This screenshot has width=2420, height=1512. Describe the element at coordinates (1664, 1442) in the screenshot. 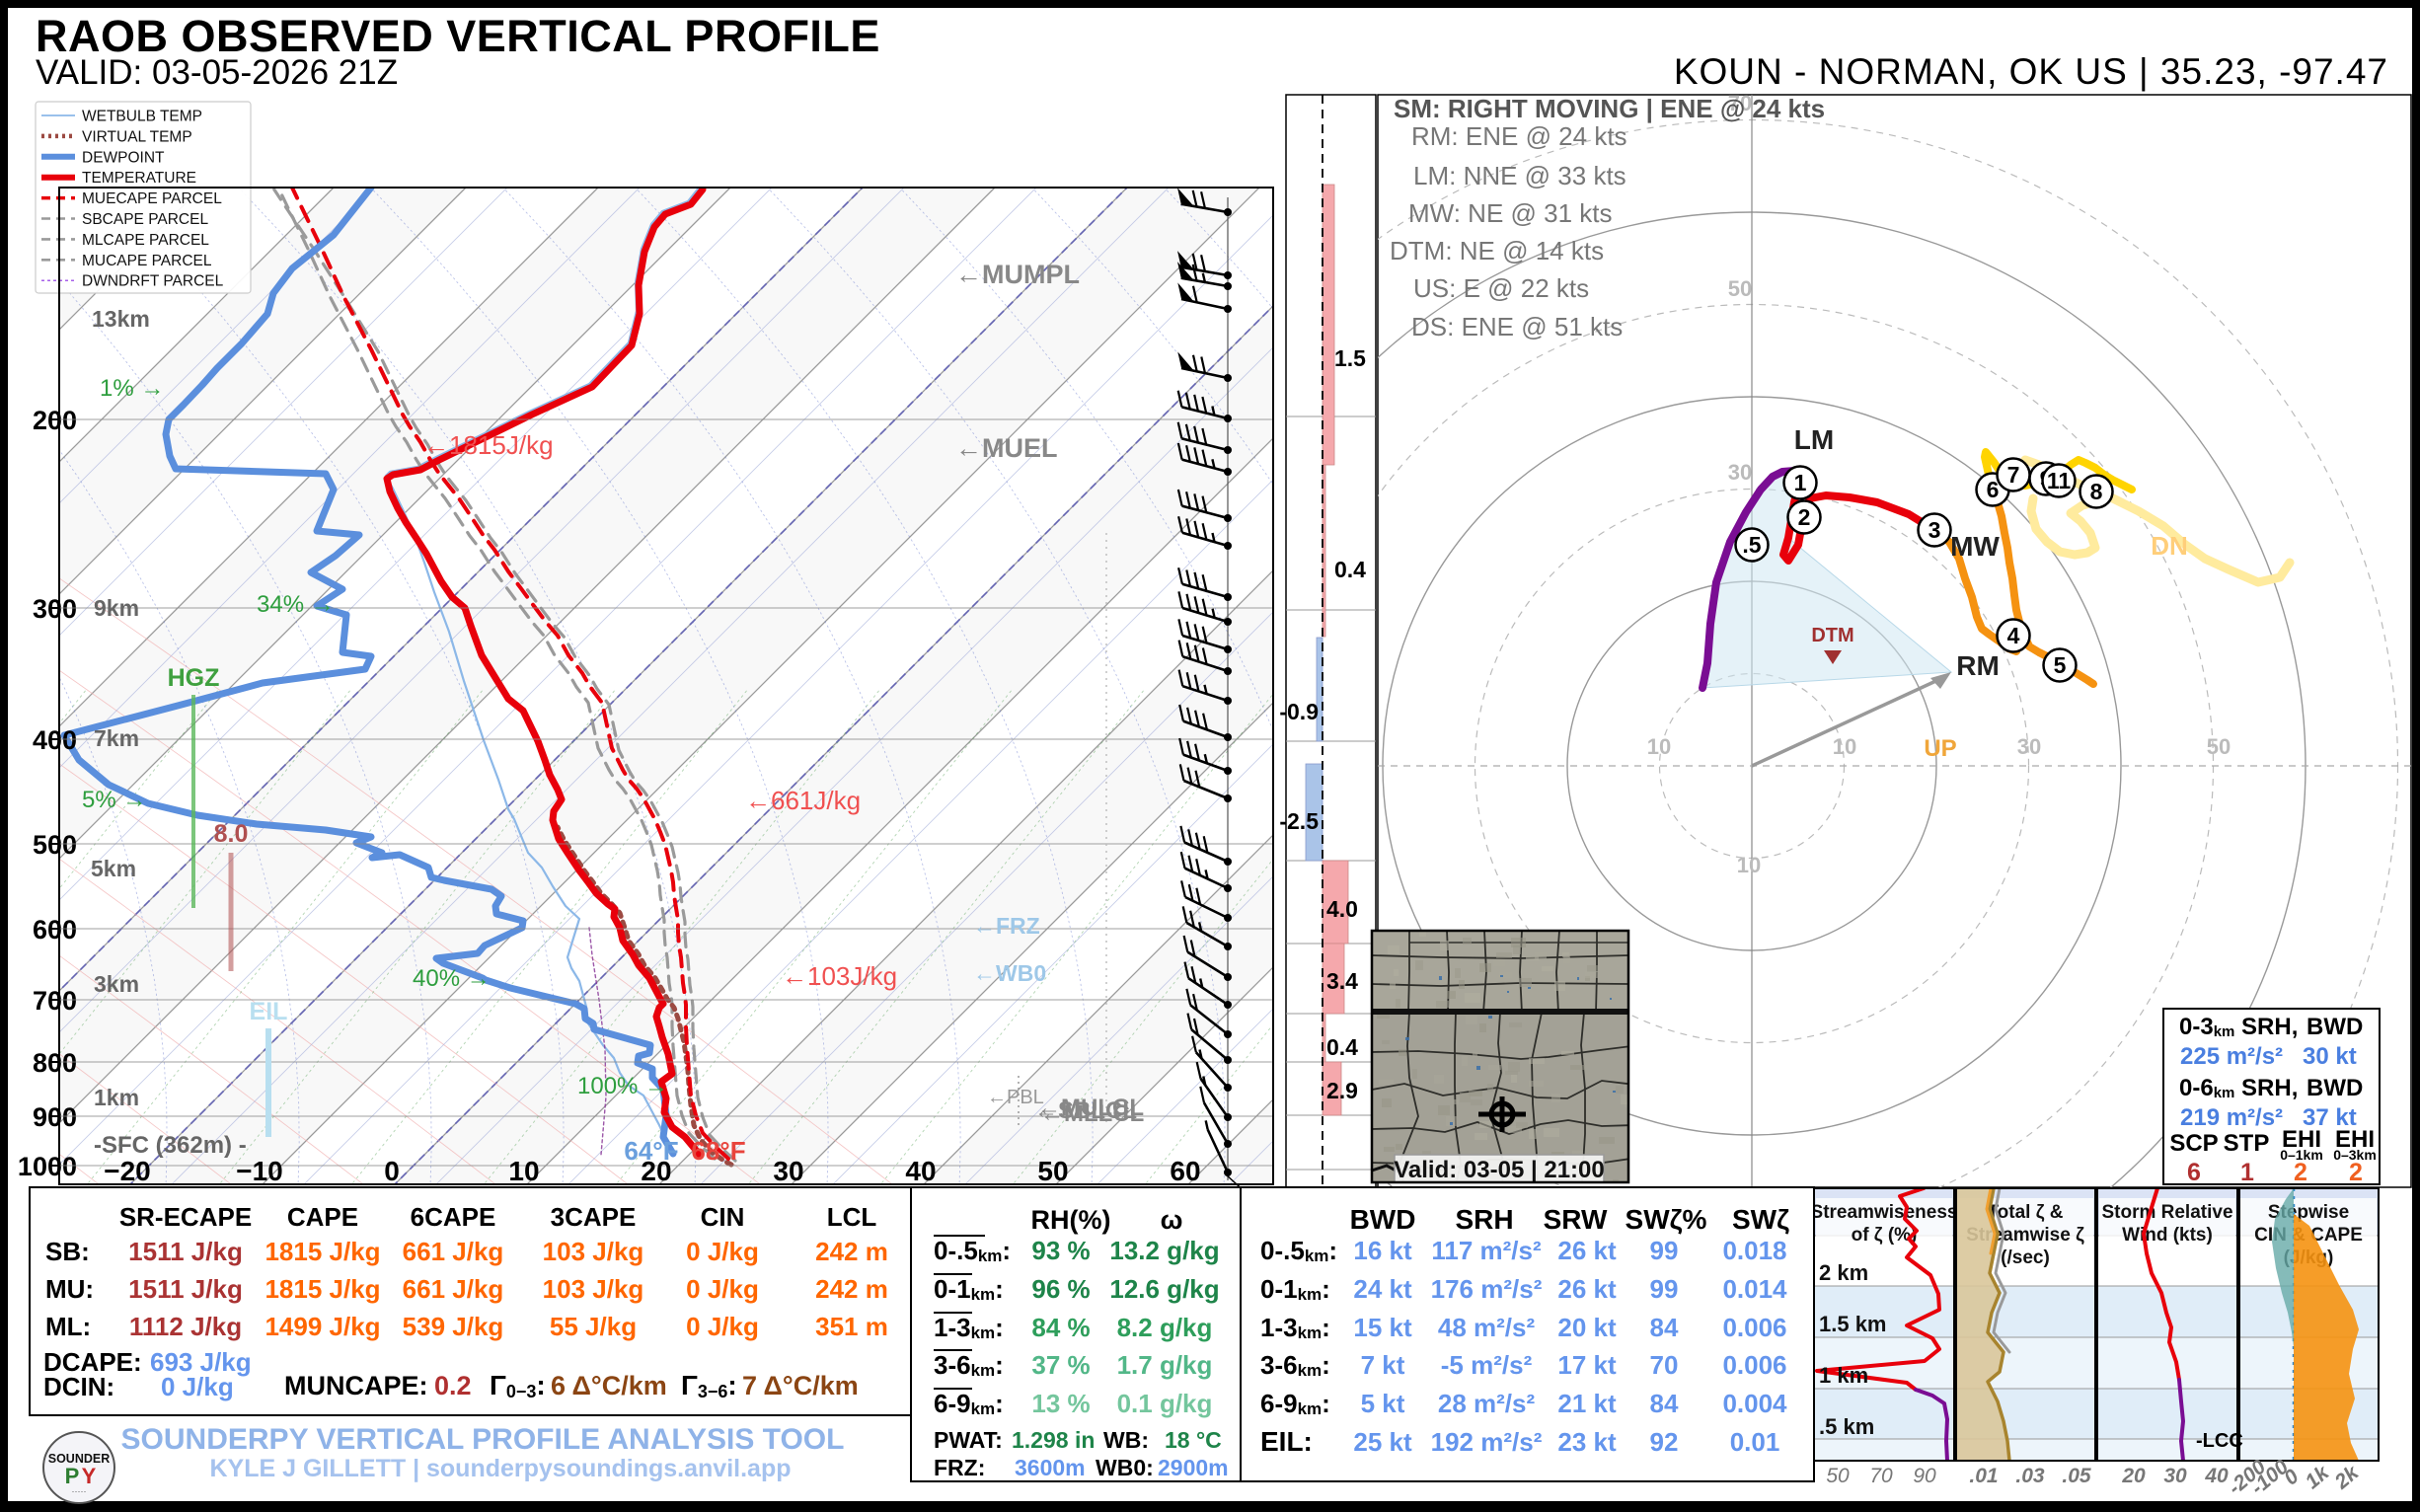

I see `svg-text: 92` at that location.